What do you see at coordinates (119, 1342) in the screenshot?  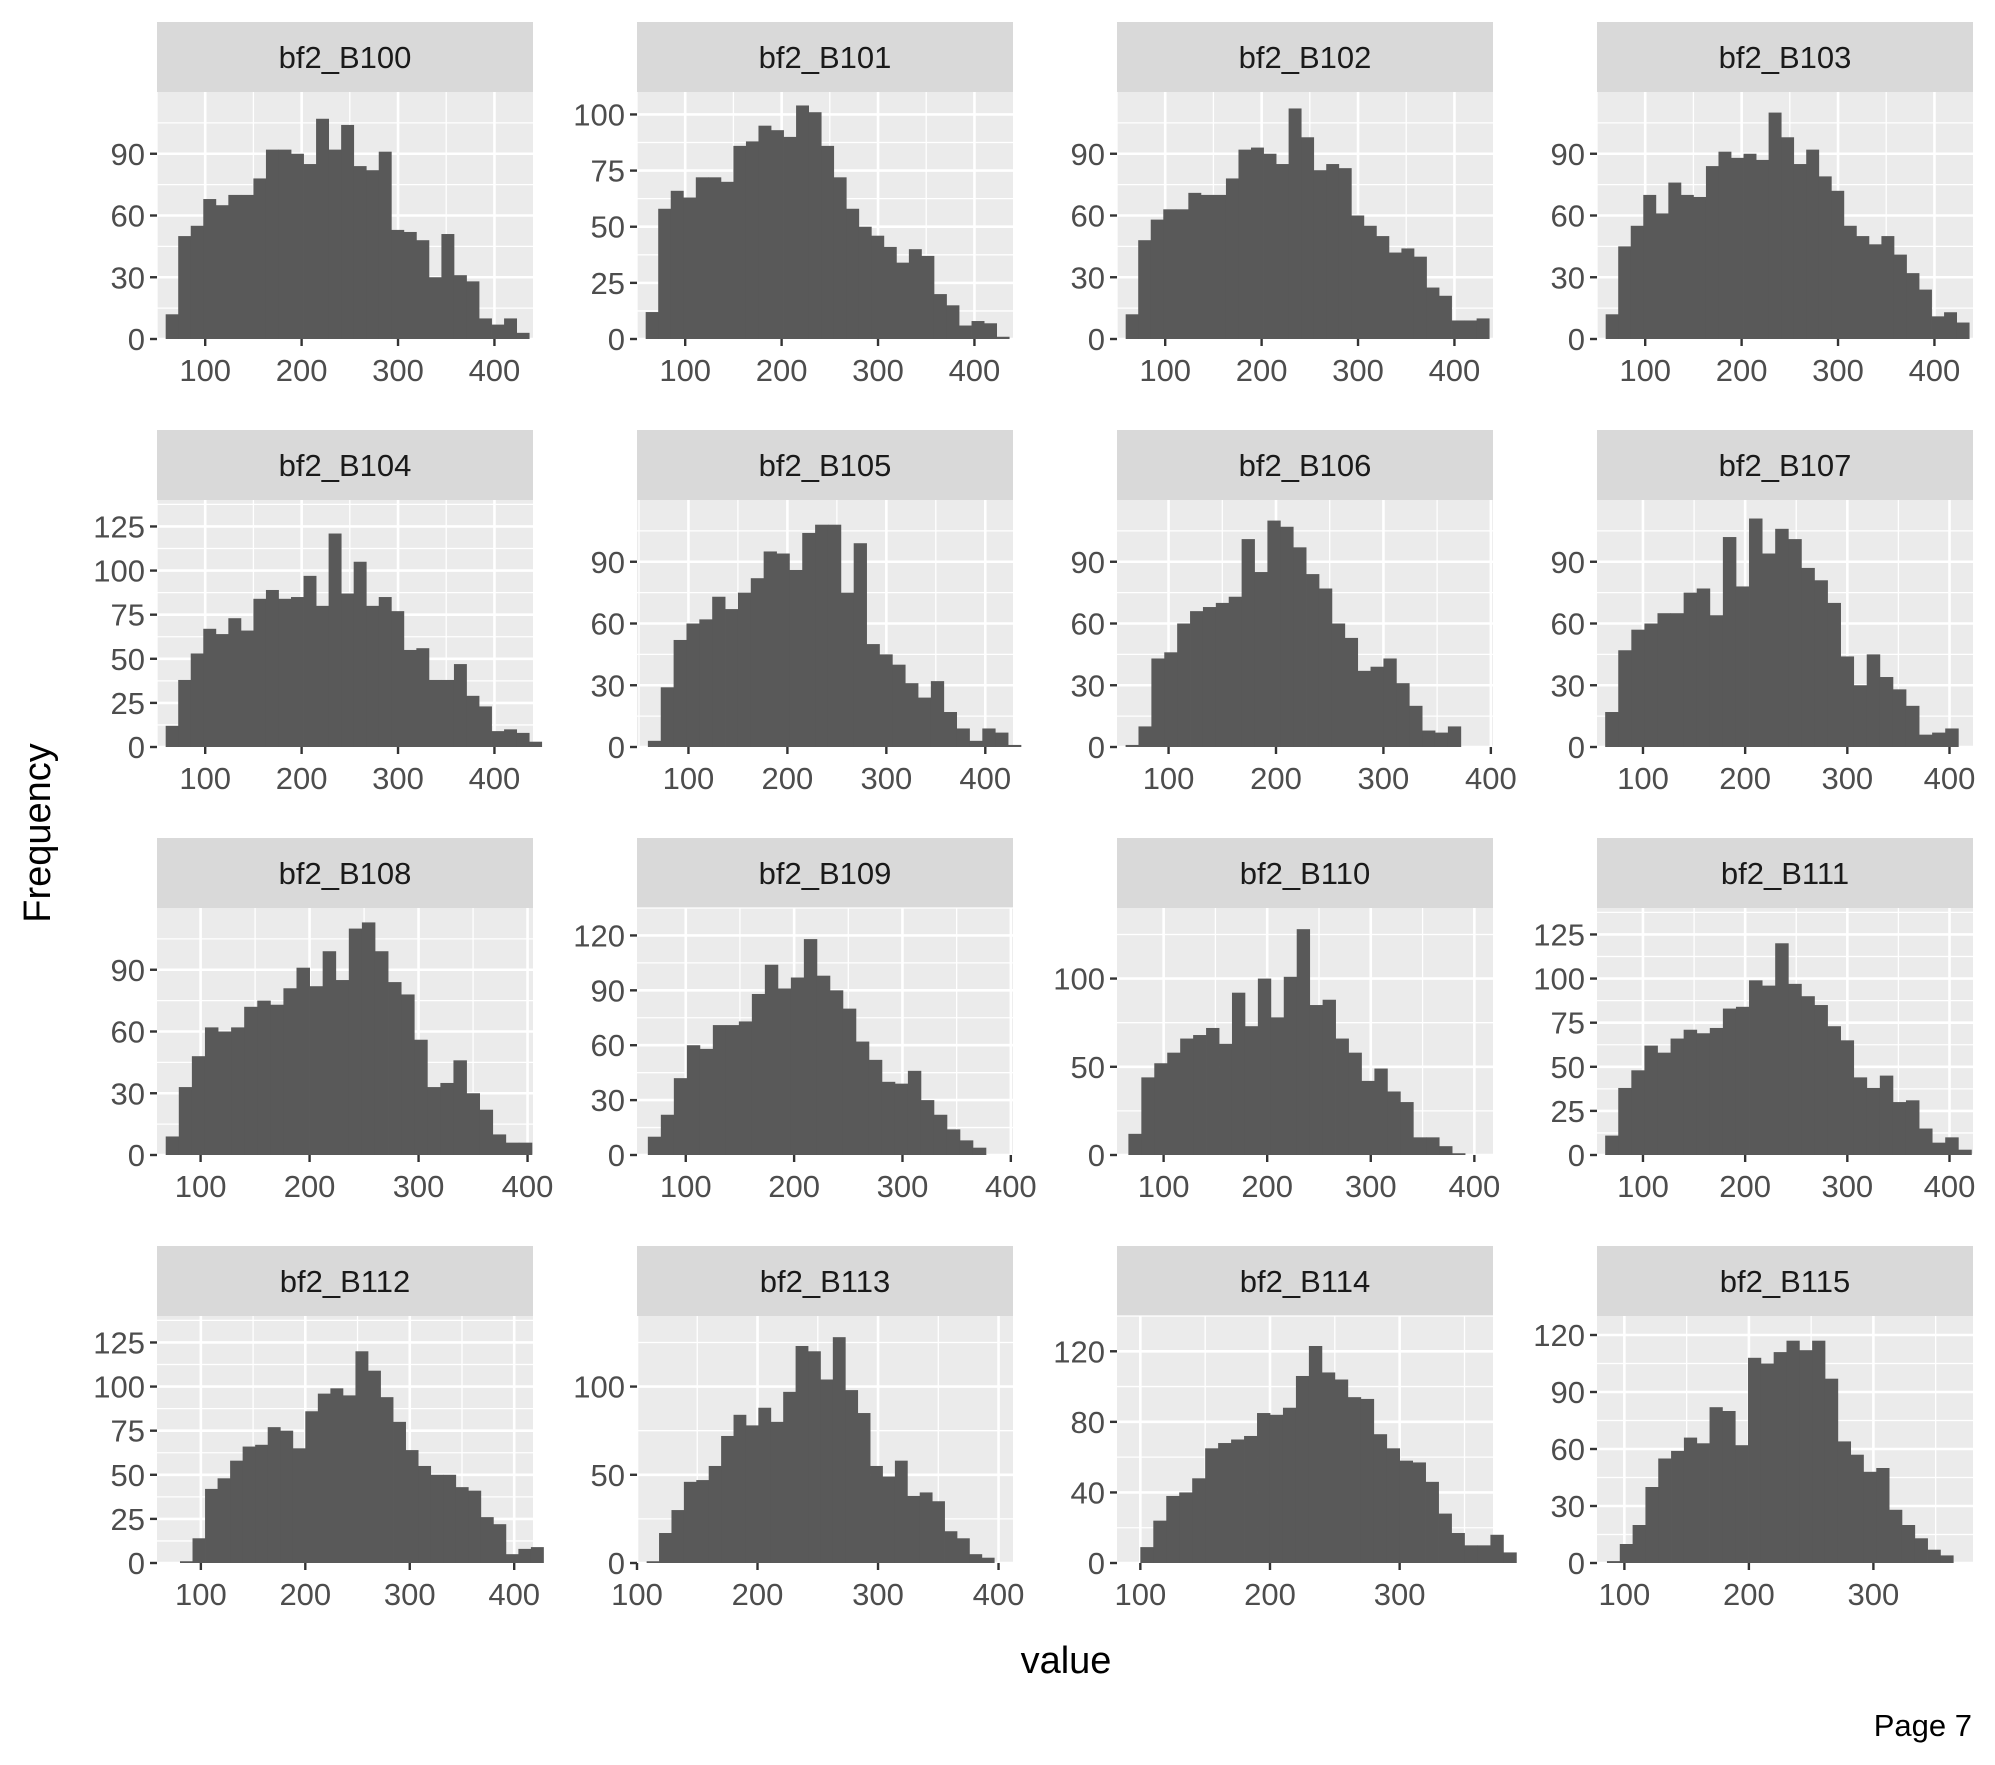 I see `y-tick-label: 125` at bounding box center [119, 1342].